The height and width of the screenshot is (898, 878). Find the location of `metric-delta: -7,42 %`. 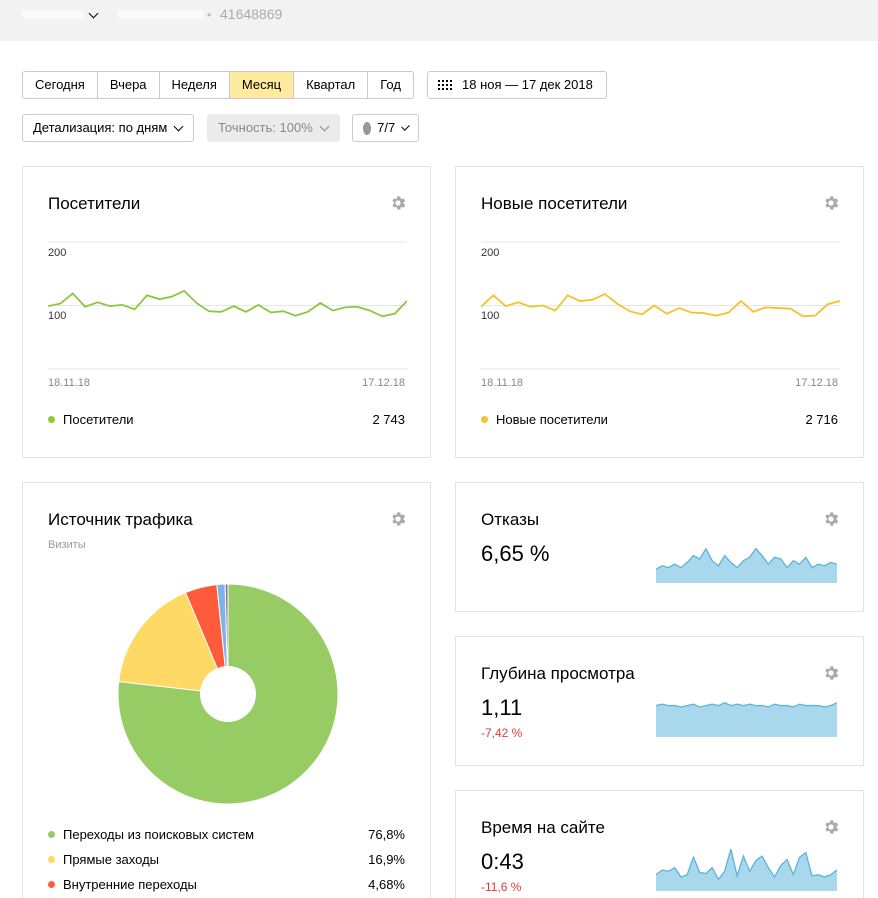

metric-delta: -7,42 % is located at coordinates (502, 733).